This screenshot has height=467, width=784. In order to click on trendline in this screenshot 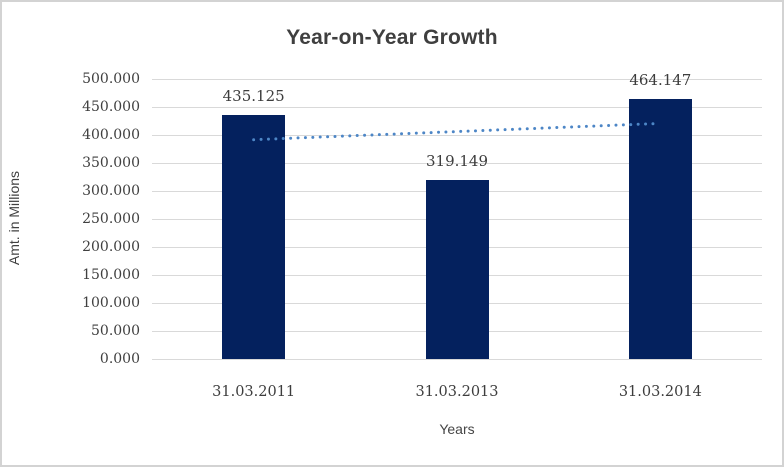, I will do `click(457, 131)`.